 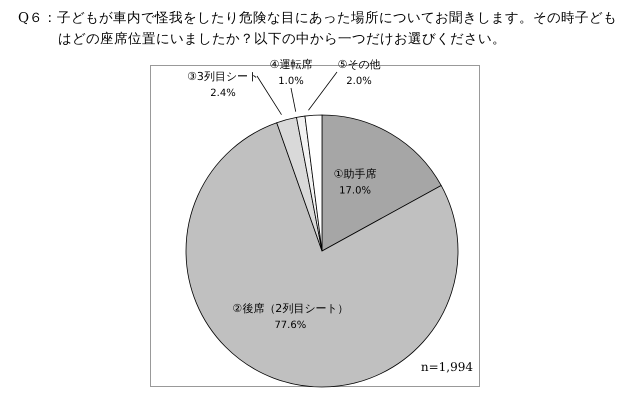 I want to click on slice-label: ④運転席, so click(x=291, y=64).